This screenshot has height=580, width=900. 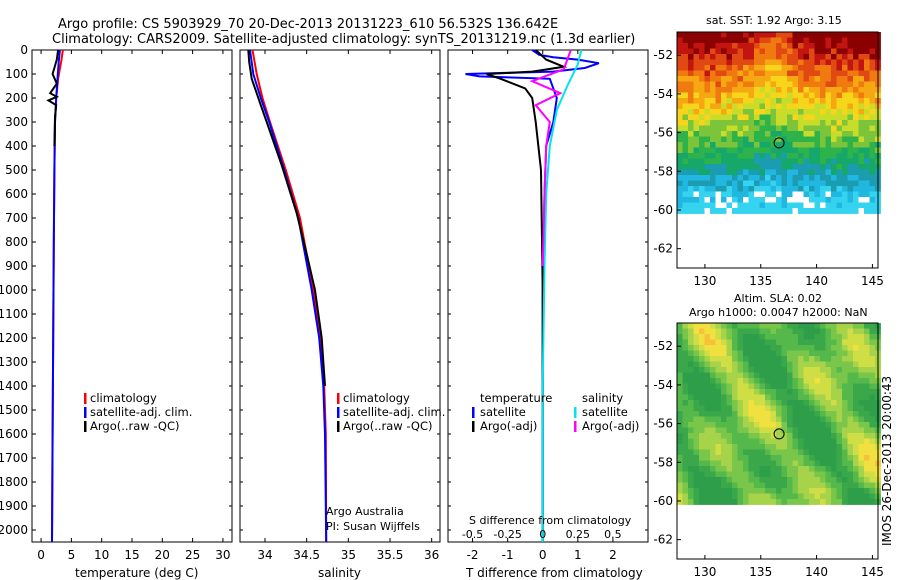 I want to click on legend-label-climatology: climatology, so click(x=123, y=398).